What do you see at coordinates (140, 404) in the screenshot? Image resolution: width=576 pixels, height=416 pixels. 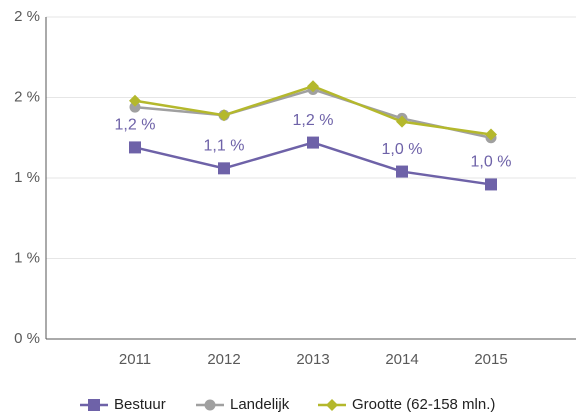 I see `legend-label: Bestuur` at bounding box center [140, 404].